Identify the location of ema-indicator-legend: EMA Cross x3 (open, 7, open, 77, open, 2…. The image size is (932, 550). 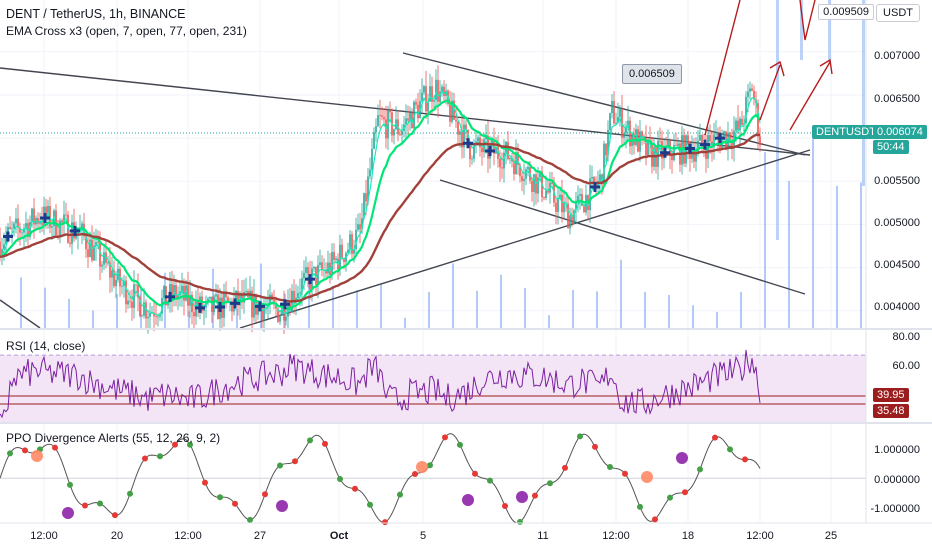
(126, 31).